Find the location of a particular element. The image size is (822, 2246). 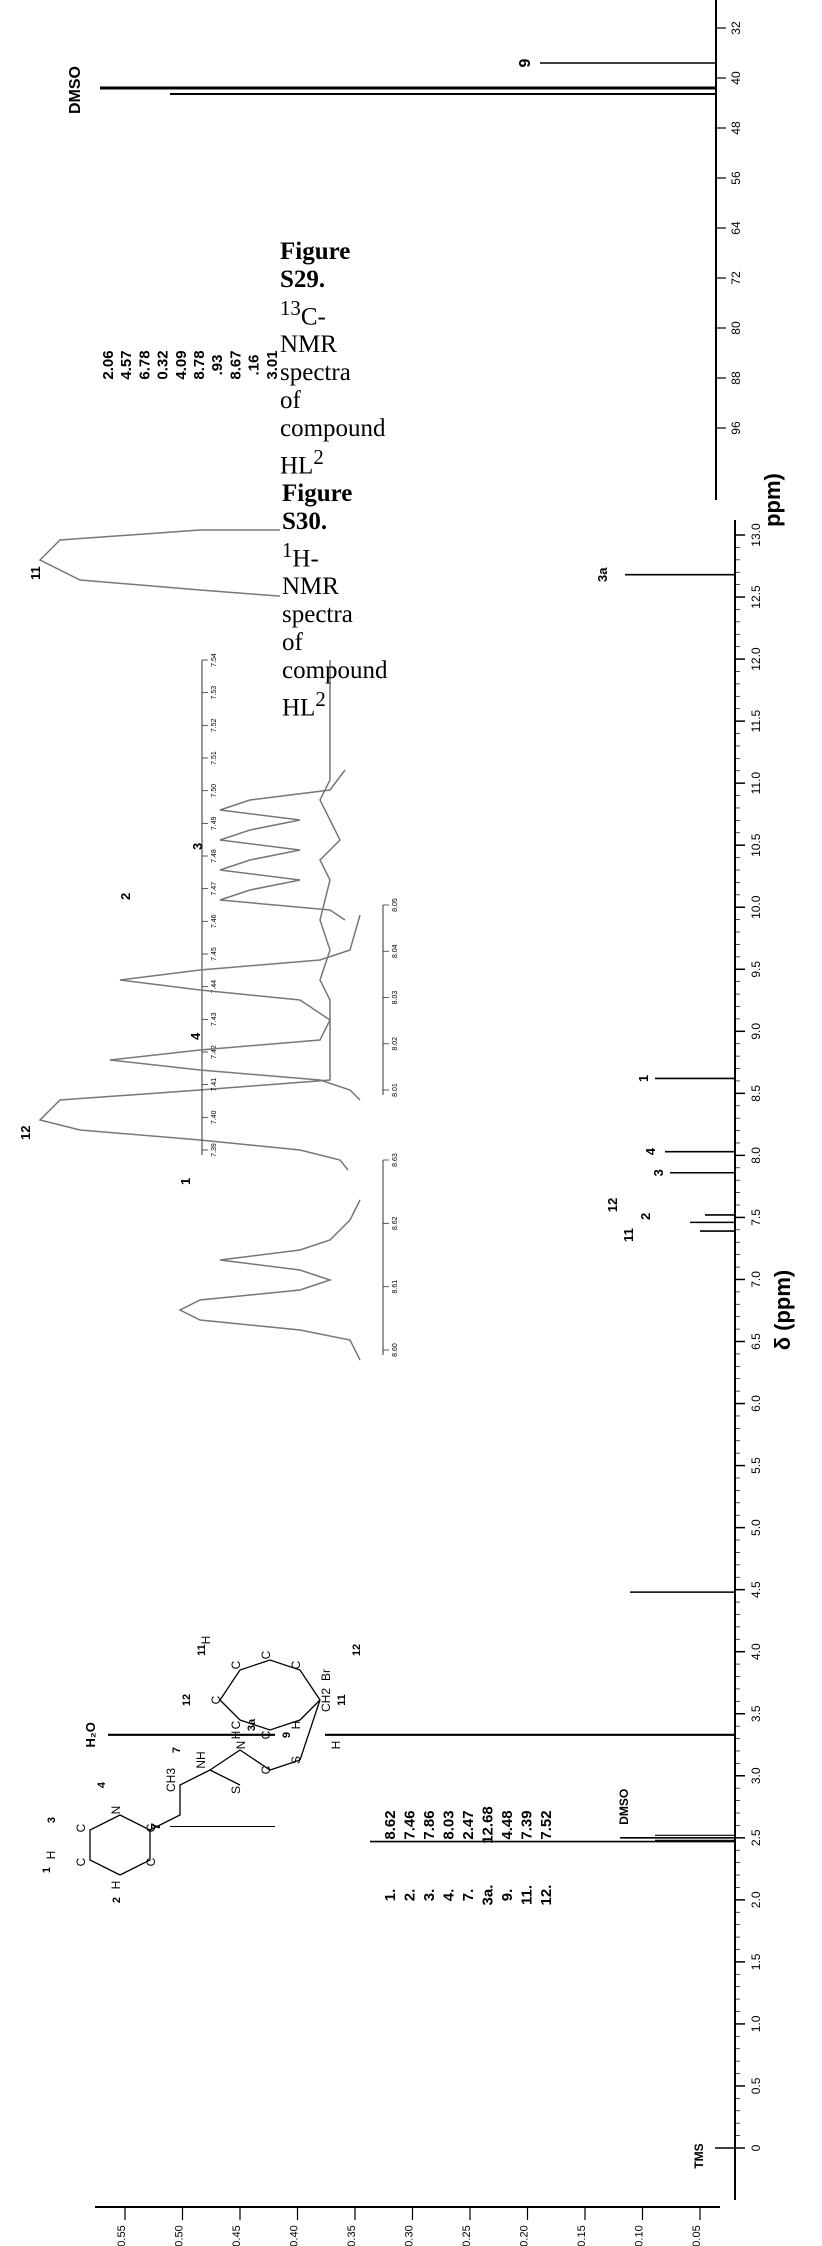

inset-tick-label: 8.03 is located at coordinates (395, 998).